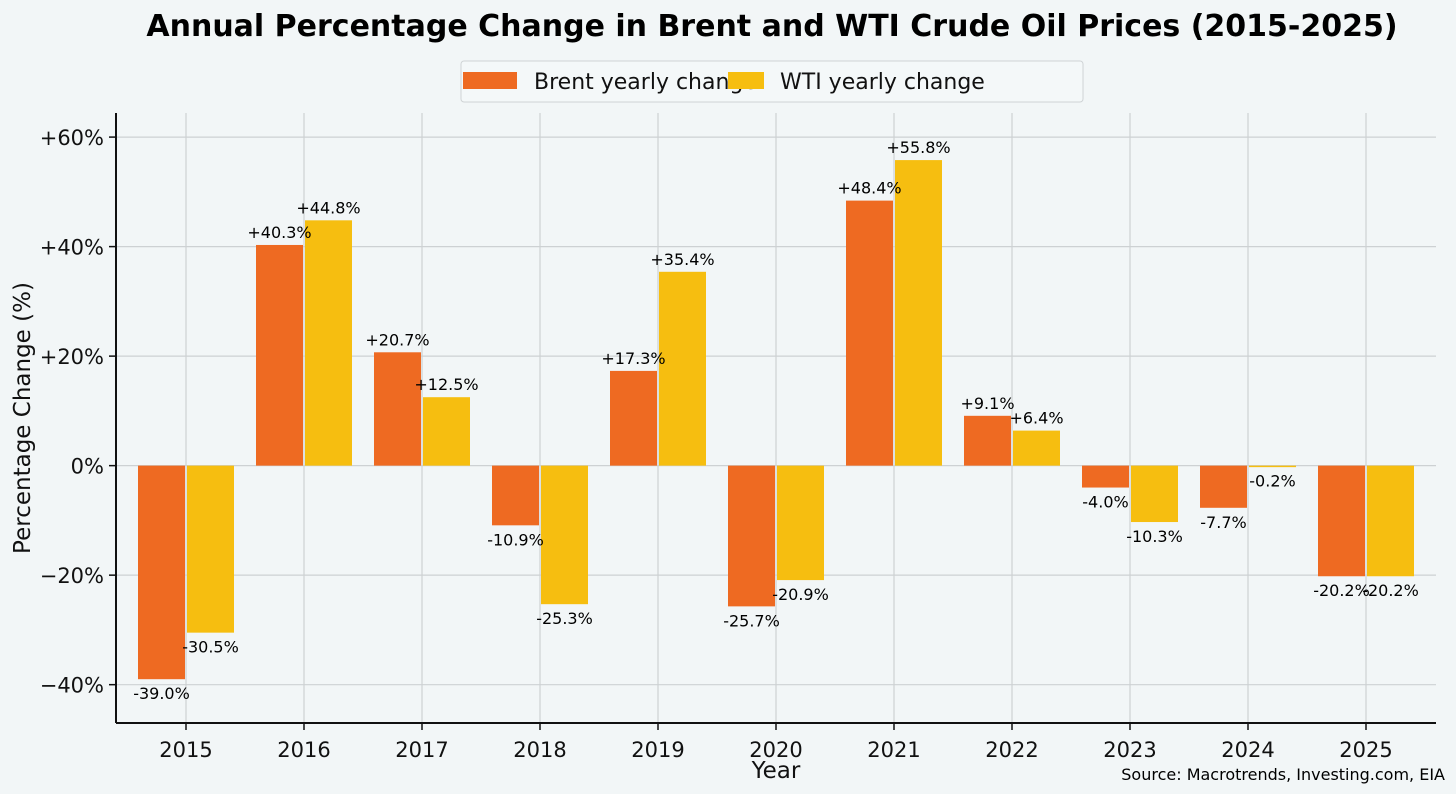 This screenshot has width=1456, height=794. What do you see at coordinates (490, 80) in the screenshot?
I see `legend-swatch-brent` at bounding box center [490, 80].